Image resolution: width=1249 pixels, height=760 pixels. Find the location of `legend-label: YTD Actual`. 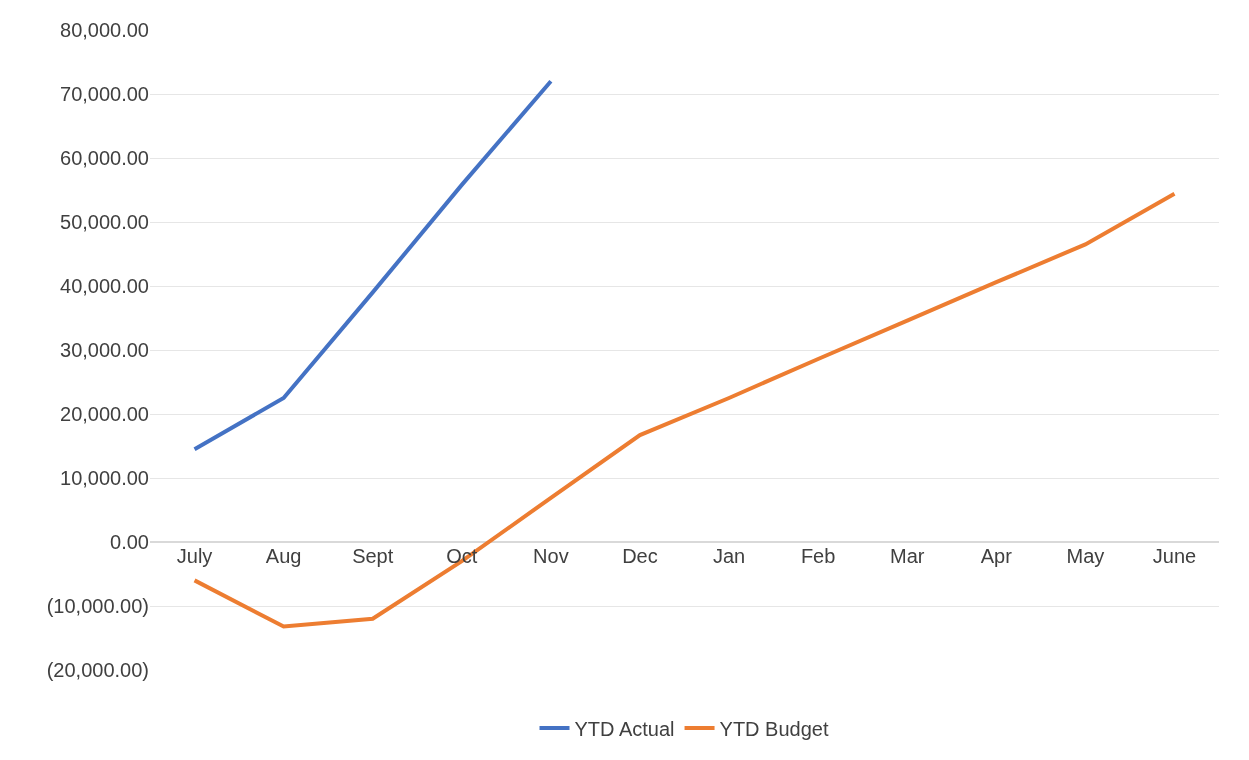

legend-label: YTD Actual is located at coordinates (624, 728).